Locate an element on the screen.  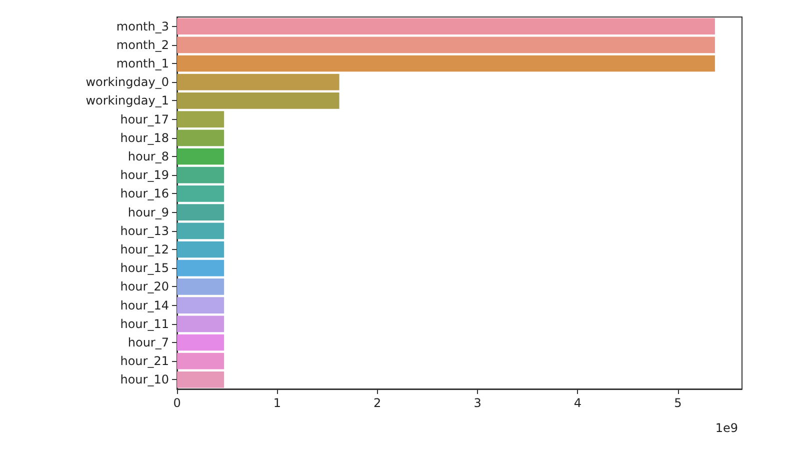
x-tick-label: 1 is located at coordinates (277, 403).